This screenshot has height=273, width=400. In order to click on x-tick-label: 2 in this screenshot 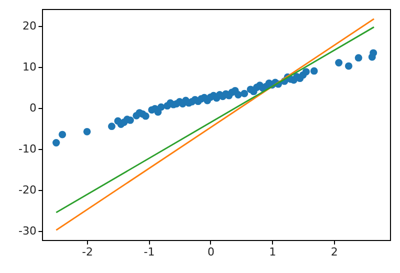, I will do `click(334, 252)`.